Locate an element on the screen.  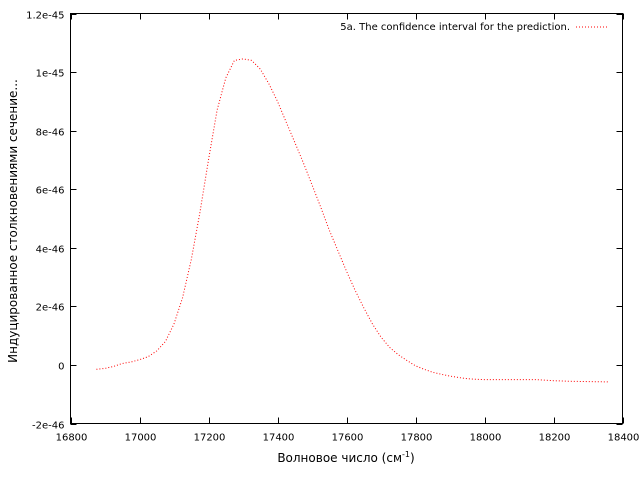
y-tick-label: 4e-46 is located at coordinates (50, 250).